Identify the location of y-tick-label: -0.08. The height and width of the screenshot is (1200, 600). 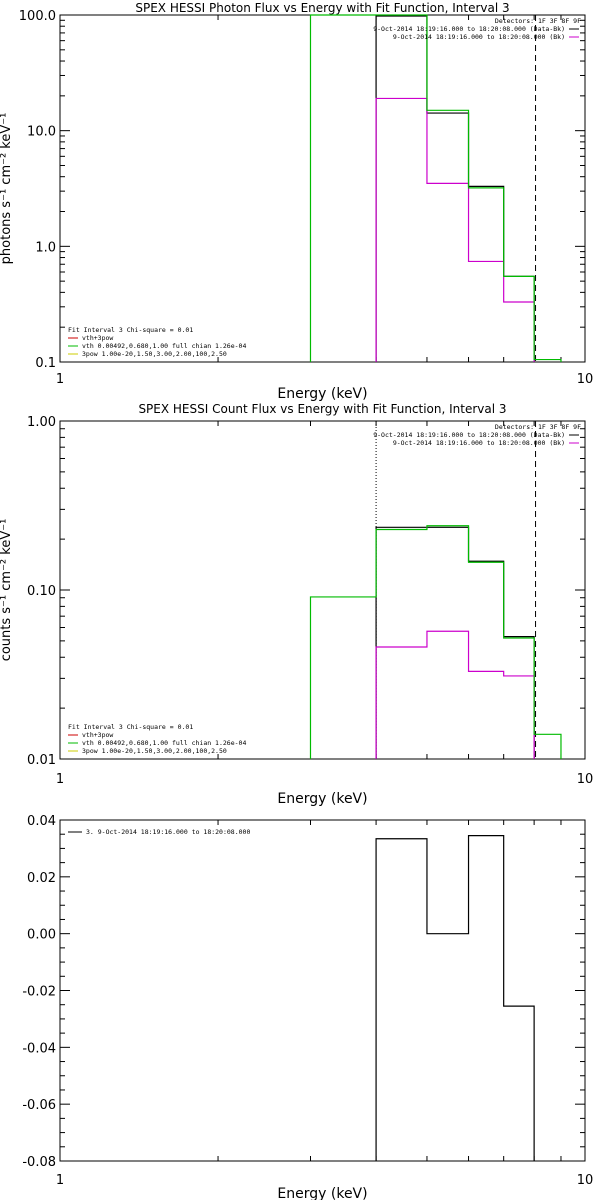
(39, 1162).